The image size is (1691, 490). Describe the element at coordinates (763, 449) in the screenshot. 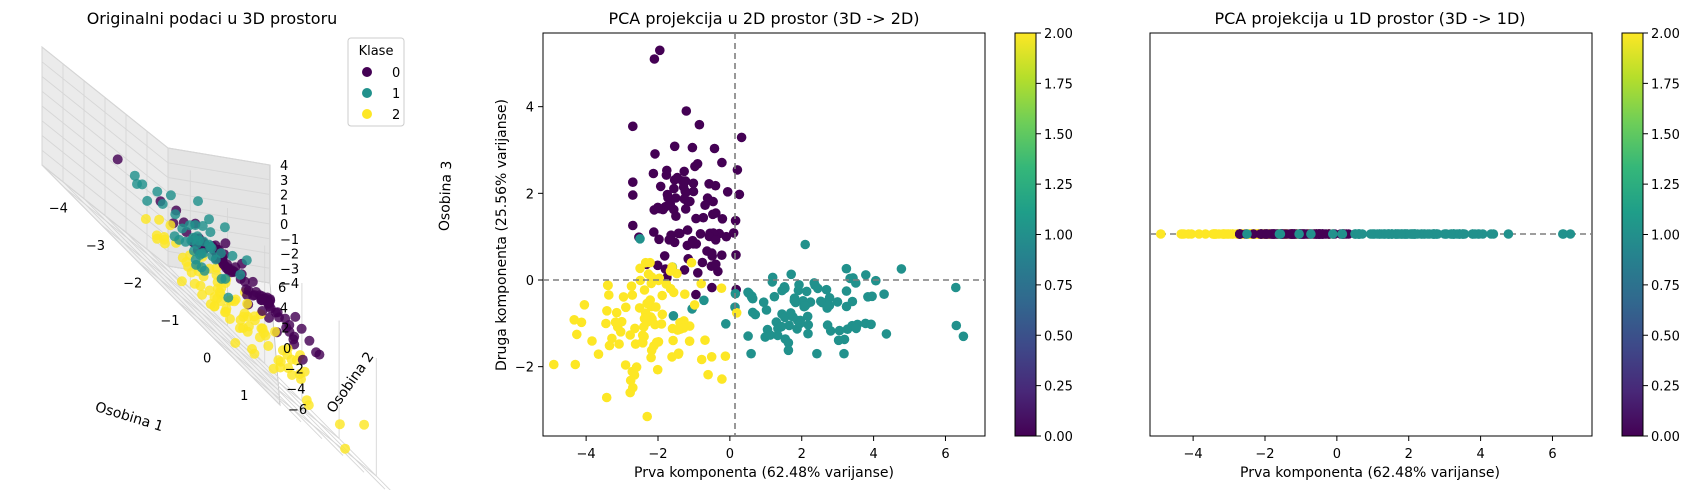

I see `panel-2d-xticks: −4 −2 0 2 4 6` at that location.